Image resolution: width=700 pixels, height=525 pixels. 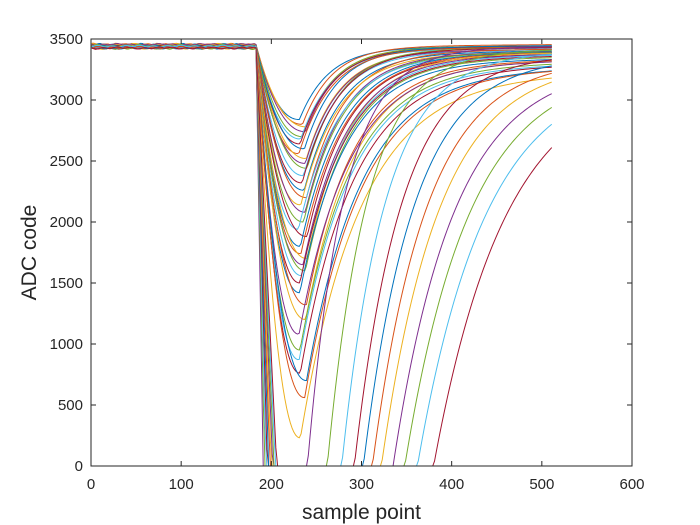 I want to click on y-tick-label: 3500, so click(x=66, y=39).